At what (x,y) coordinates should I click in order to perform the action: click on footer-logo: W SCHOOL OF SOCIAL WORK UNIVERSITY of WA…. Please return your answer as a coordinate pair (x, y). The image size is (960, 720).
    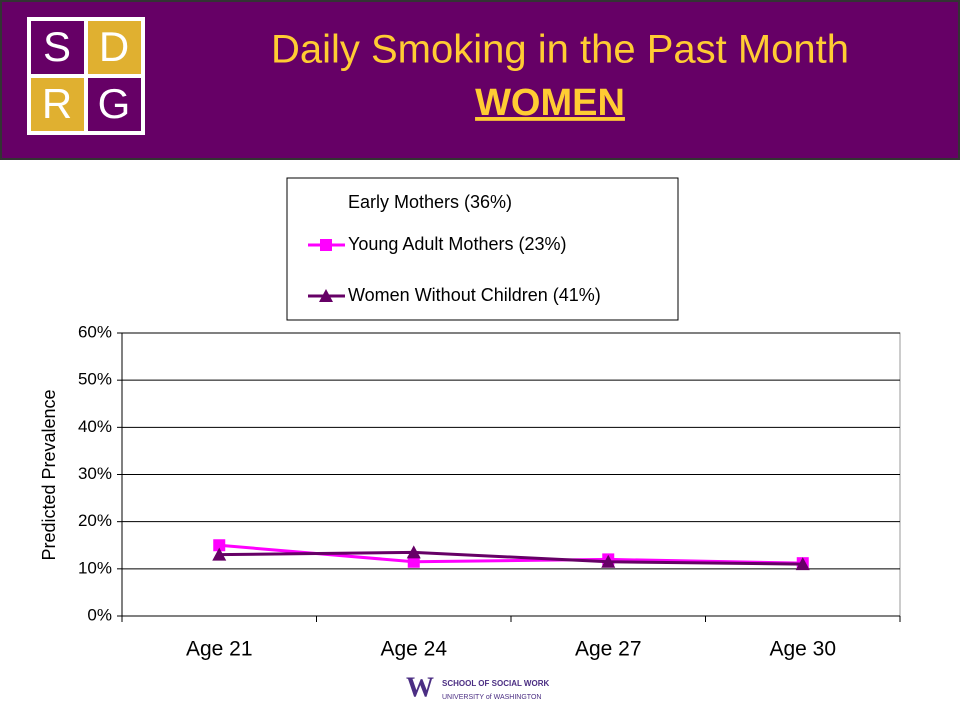
    Looking at the image, I should click on (477, 687).